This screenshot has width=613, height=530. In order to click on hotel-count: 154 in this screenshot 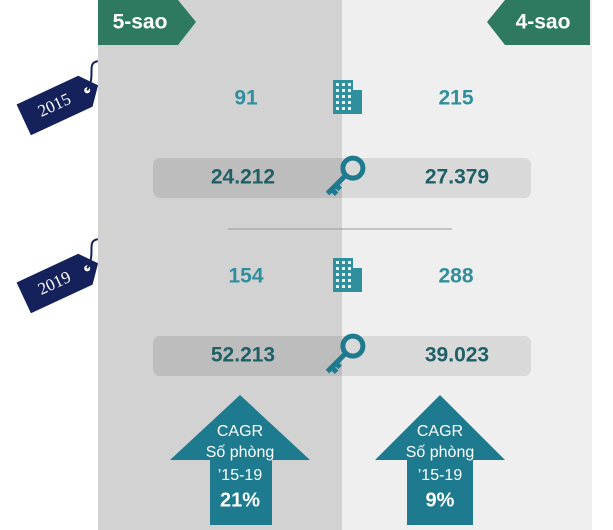, I will do `click(245, 276)`.